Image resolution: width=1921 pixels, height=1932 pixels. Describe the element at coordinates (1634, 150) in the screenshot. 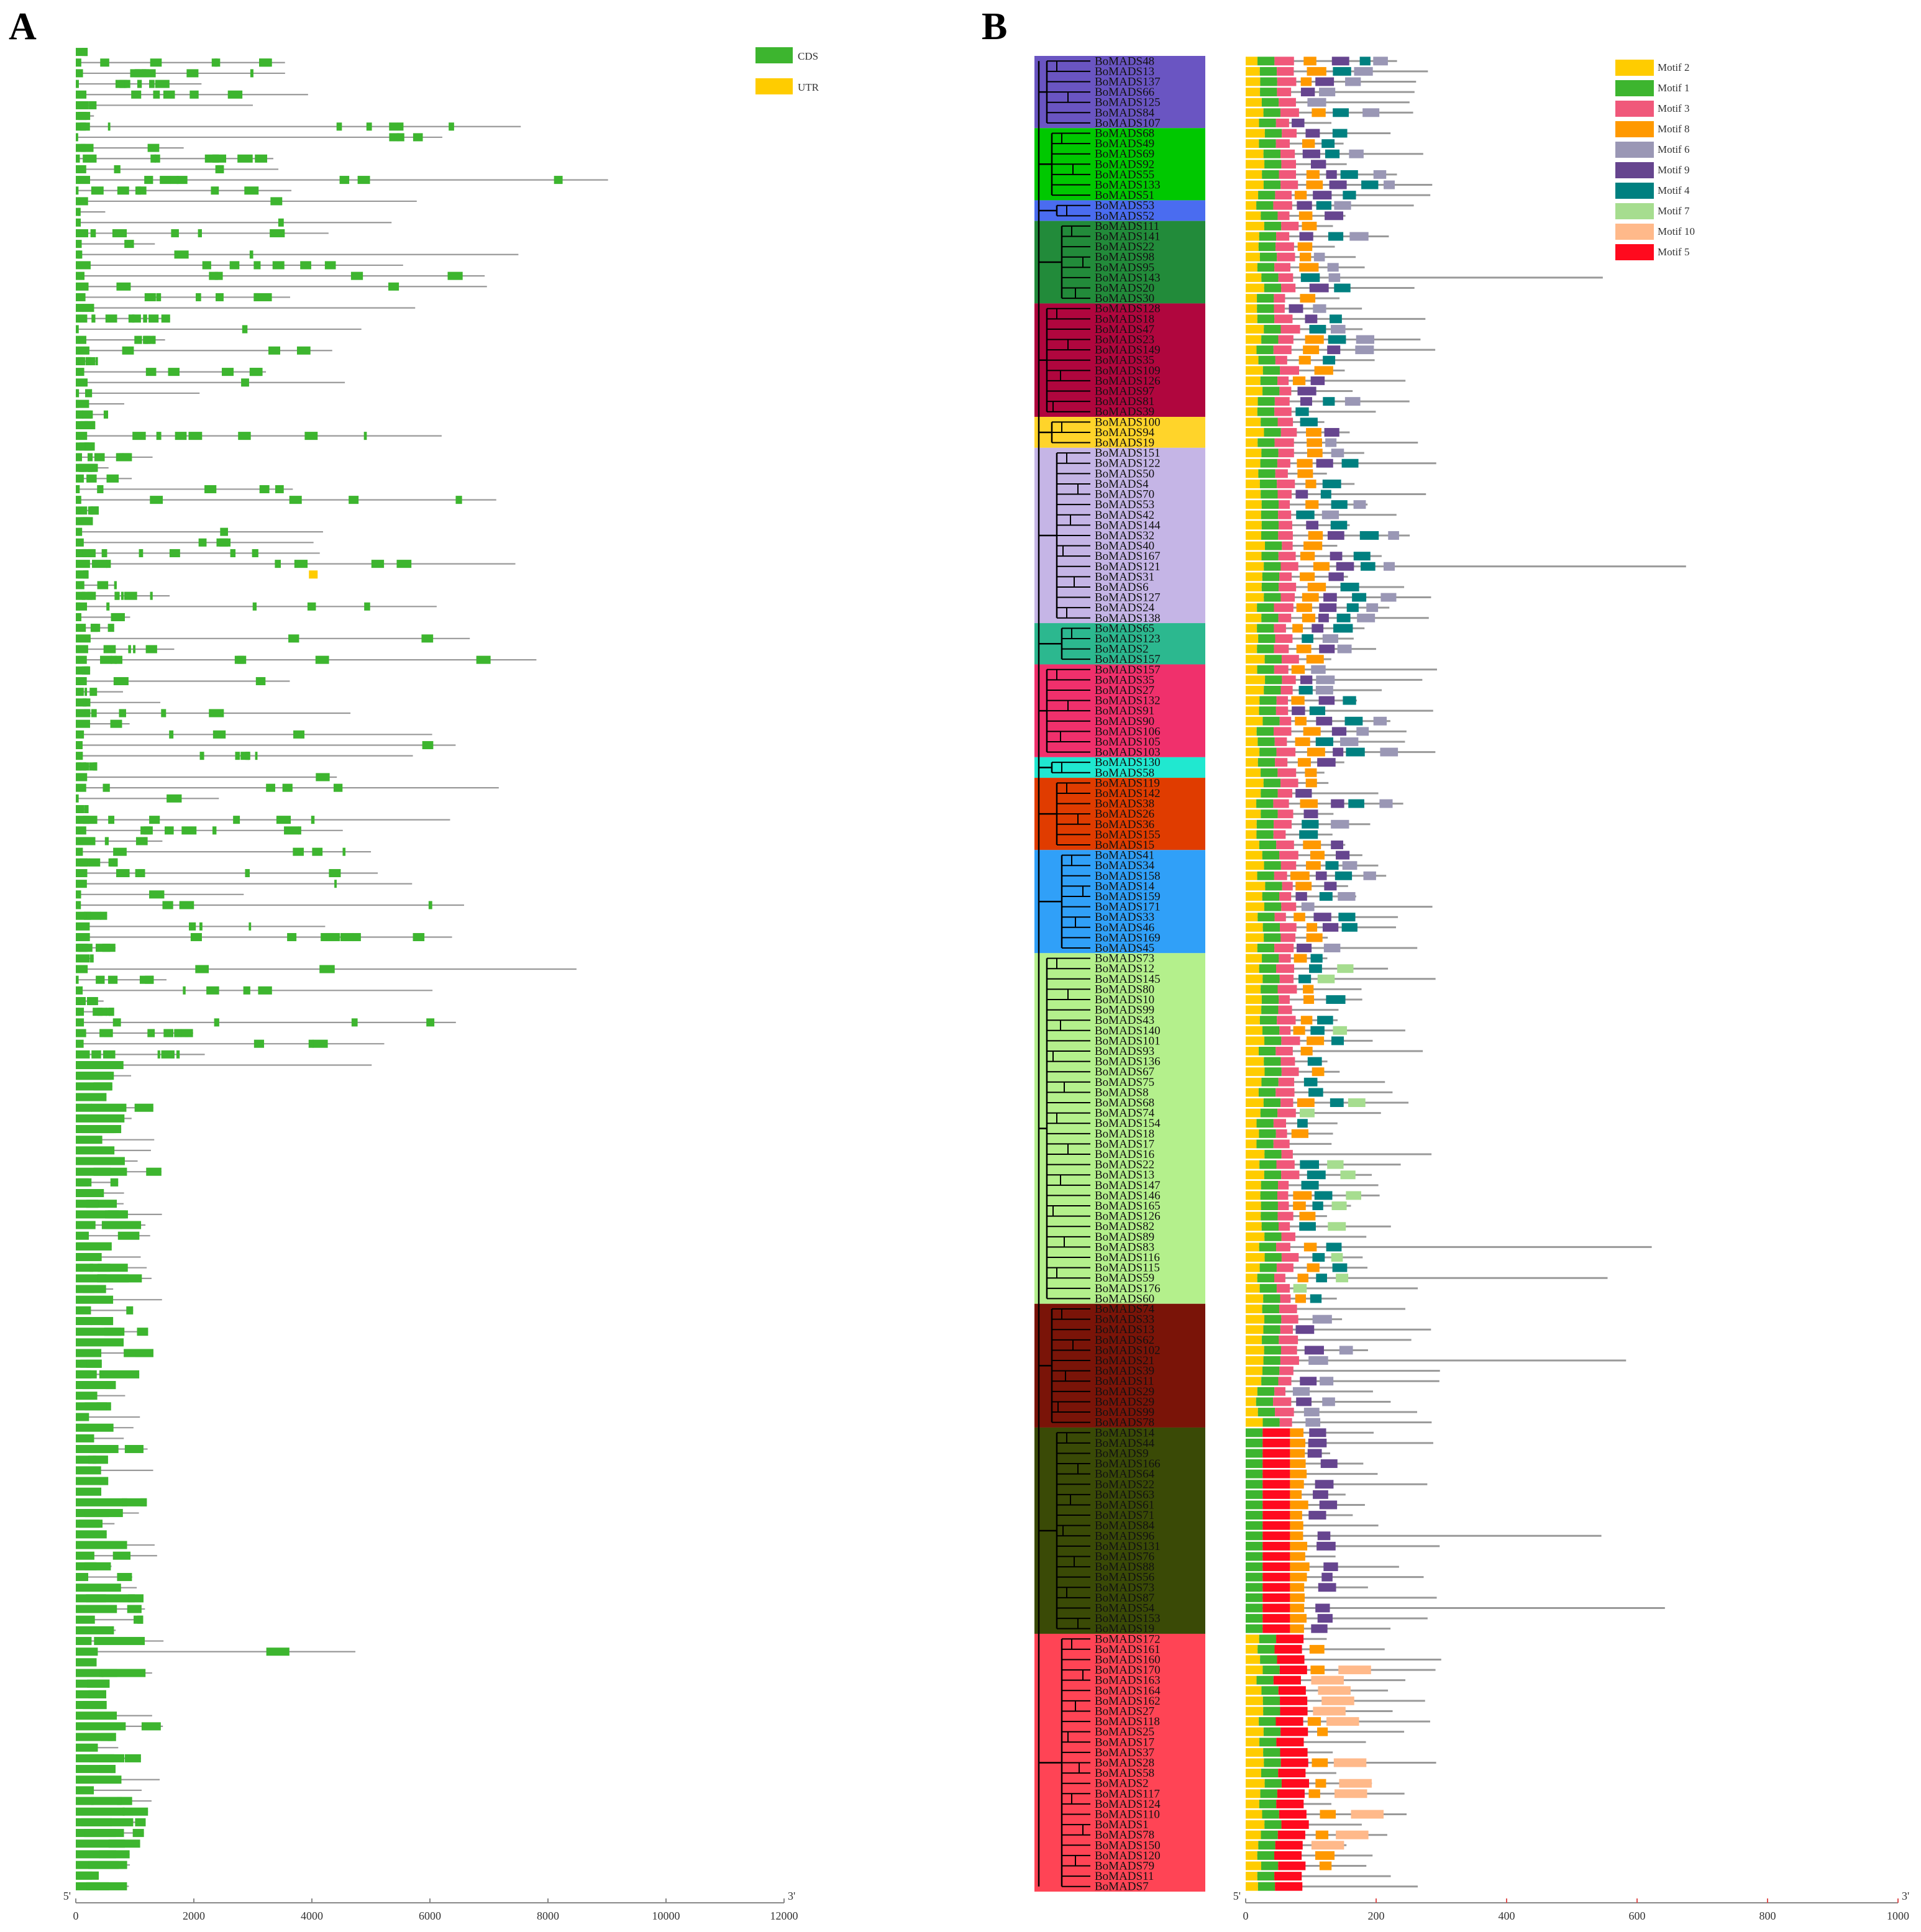

I see `panel-b-legend-swatch-motif6` at that location.